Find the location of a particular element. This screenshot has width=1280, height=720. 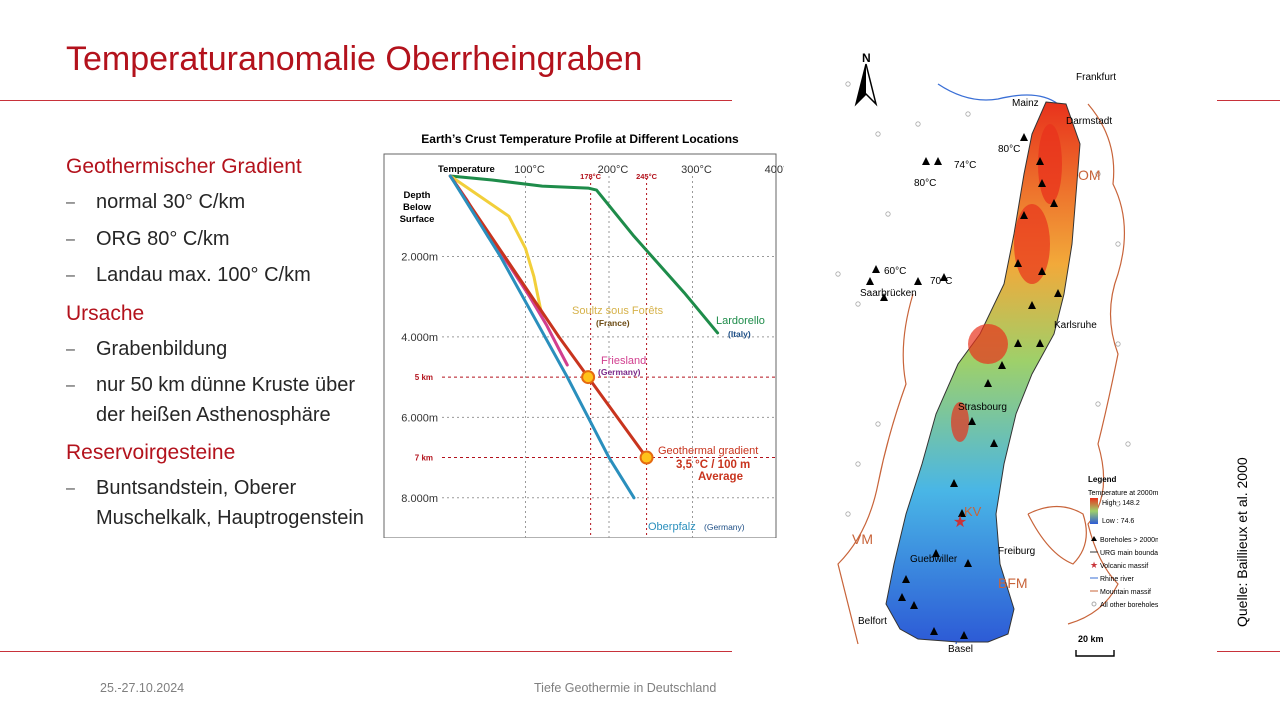

bullet-text: normal 30° C/km is located at coordinates (171, 202).